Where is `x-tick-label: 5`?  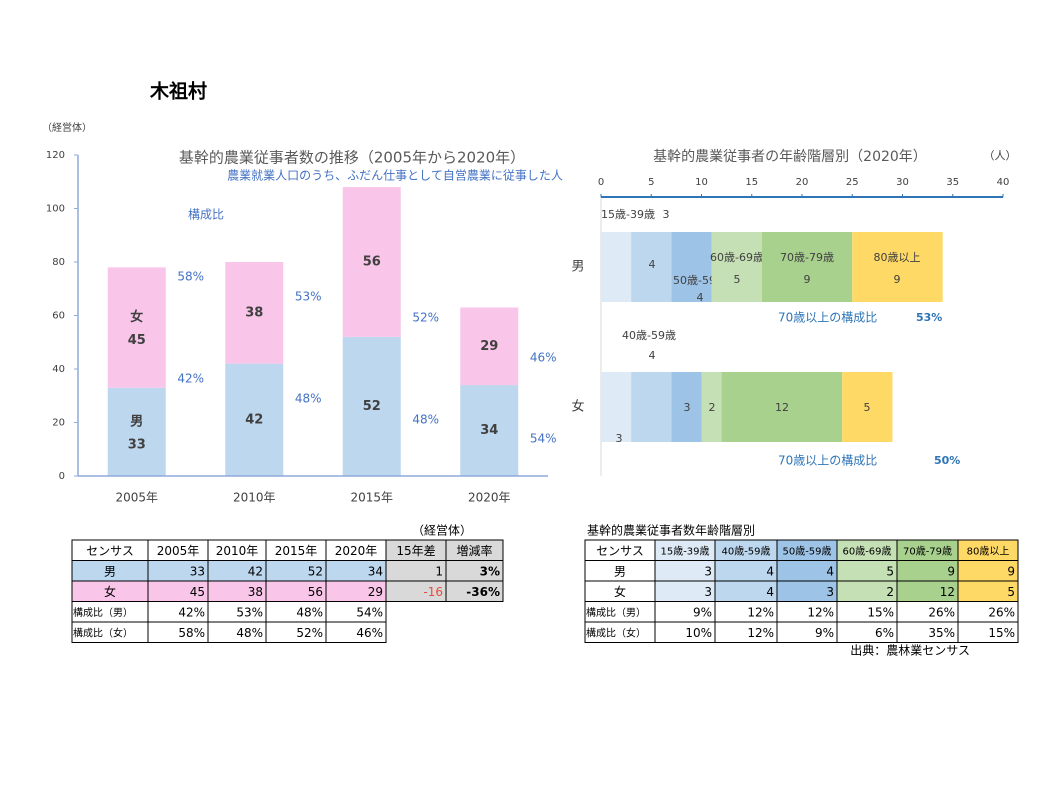
x-tick-label: 5 is located at coordinates (651, 182).